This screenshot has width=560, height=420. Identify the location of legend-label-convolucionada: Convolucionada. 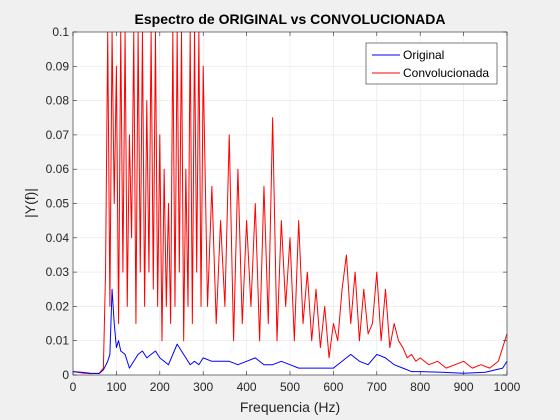
(446, 73).